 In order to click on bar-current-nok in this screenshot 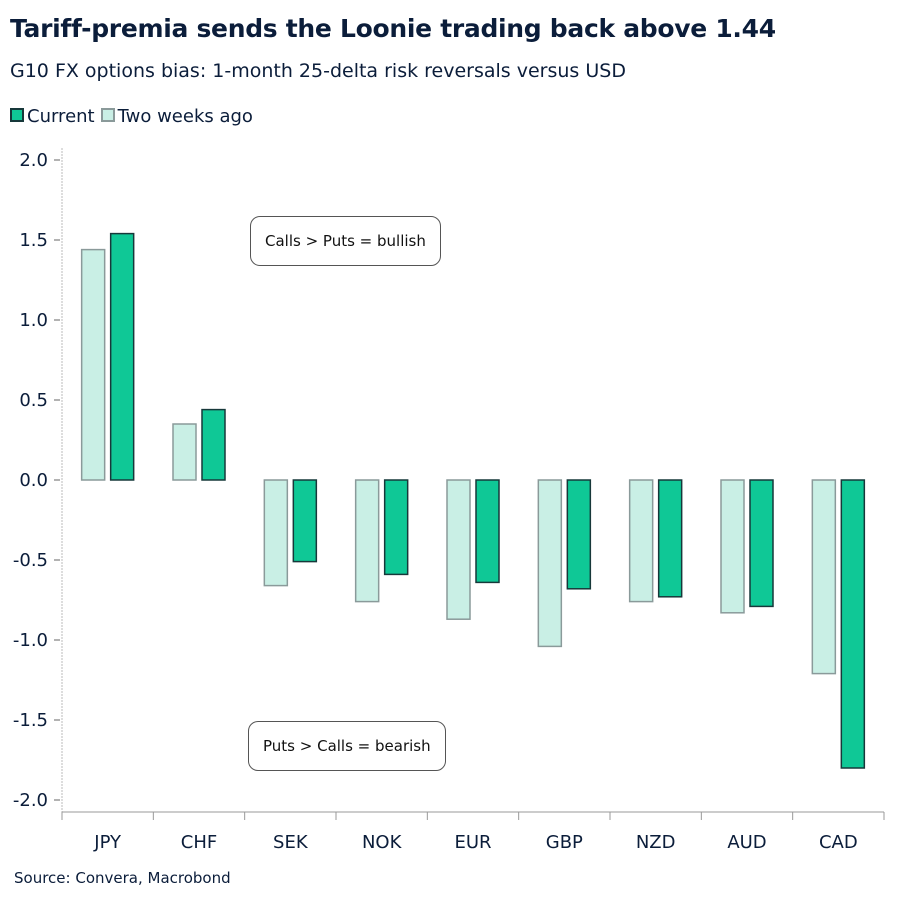, I will do `click(396, 527)`.